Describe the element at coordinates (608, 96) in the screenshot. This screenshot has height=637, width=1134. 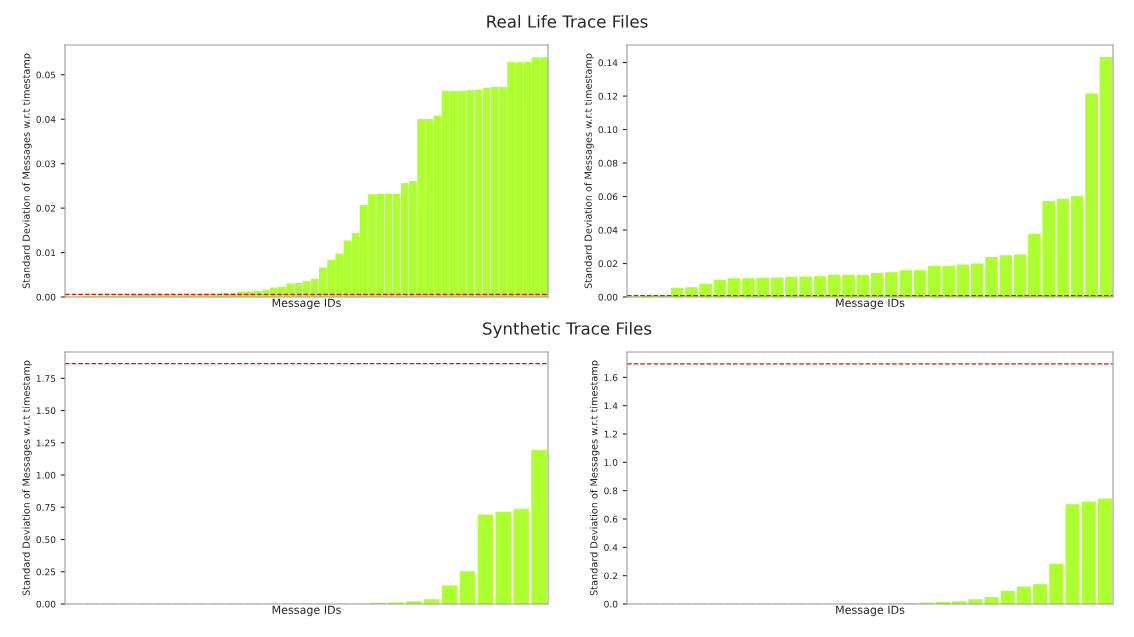
I see `y-tick-label: 0.12` at that location.